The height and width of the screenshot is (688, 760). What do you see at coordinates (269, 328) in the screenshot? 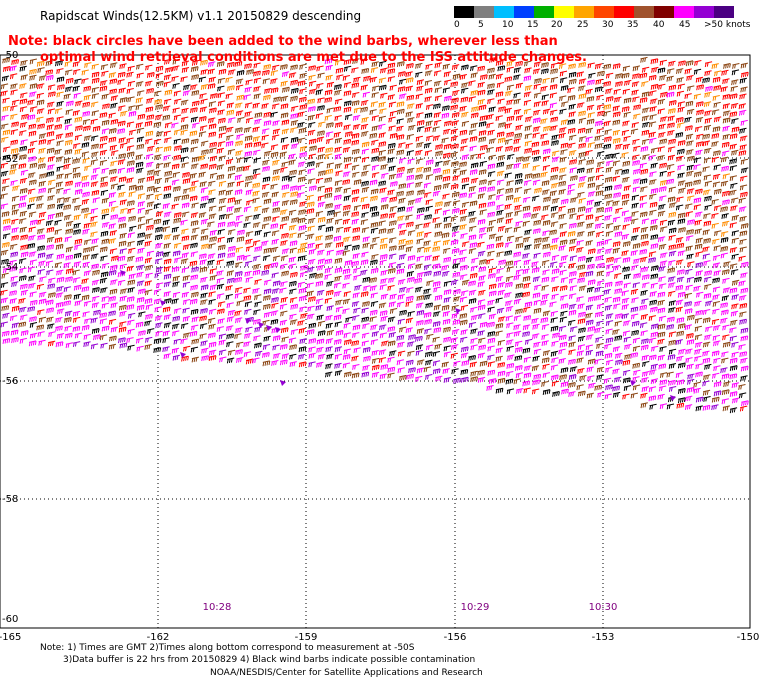
I see `wind-pennant` at bounding box center [269, 328].